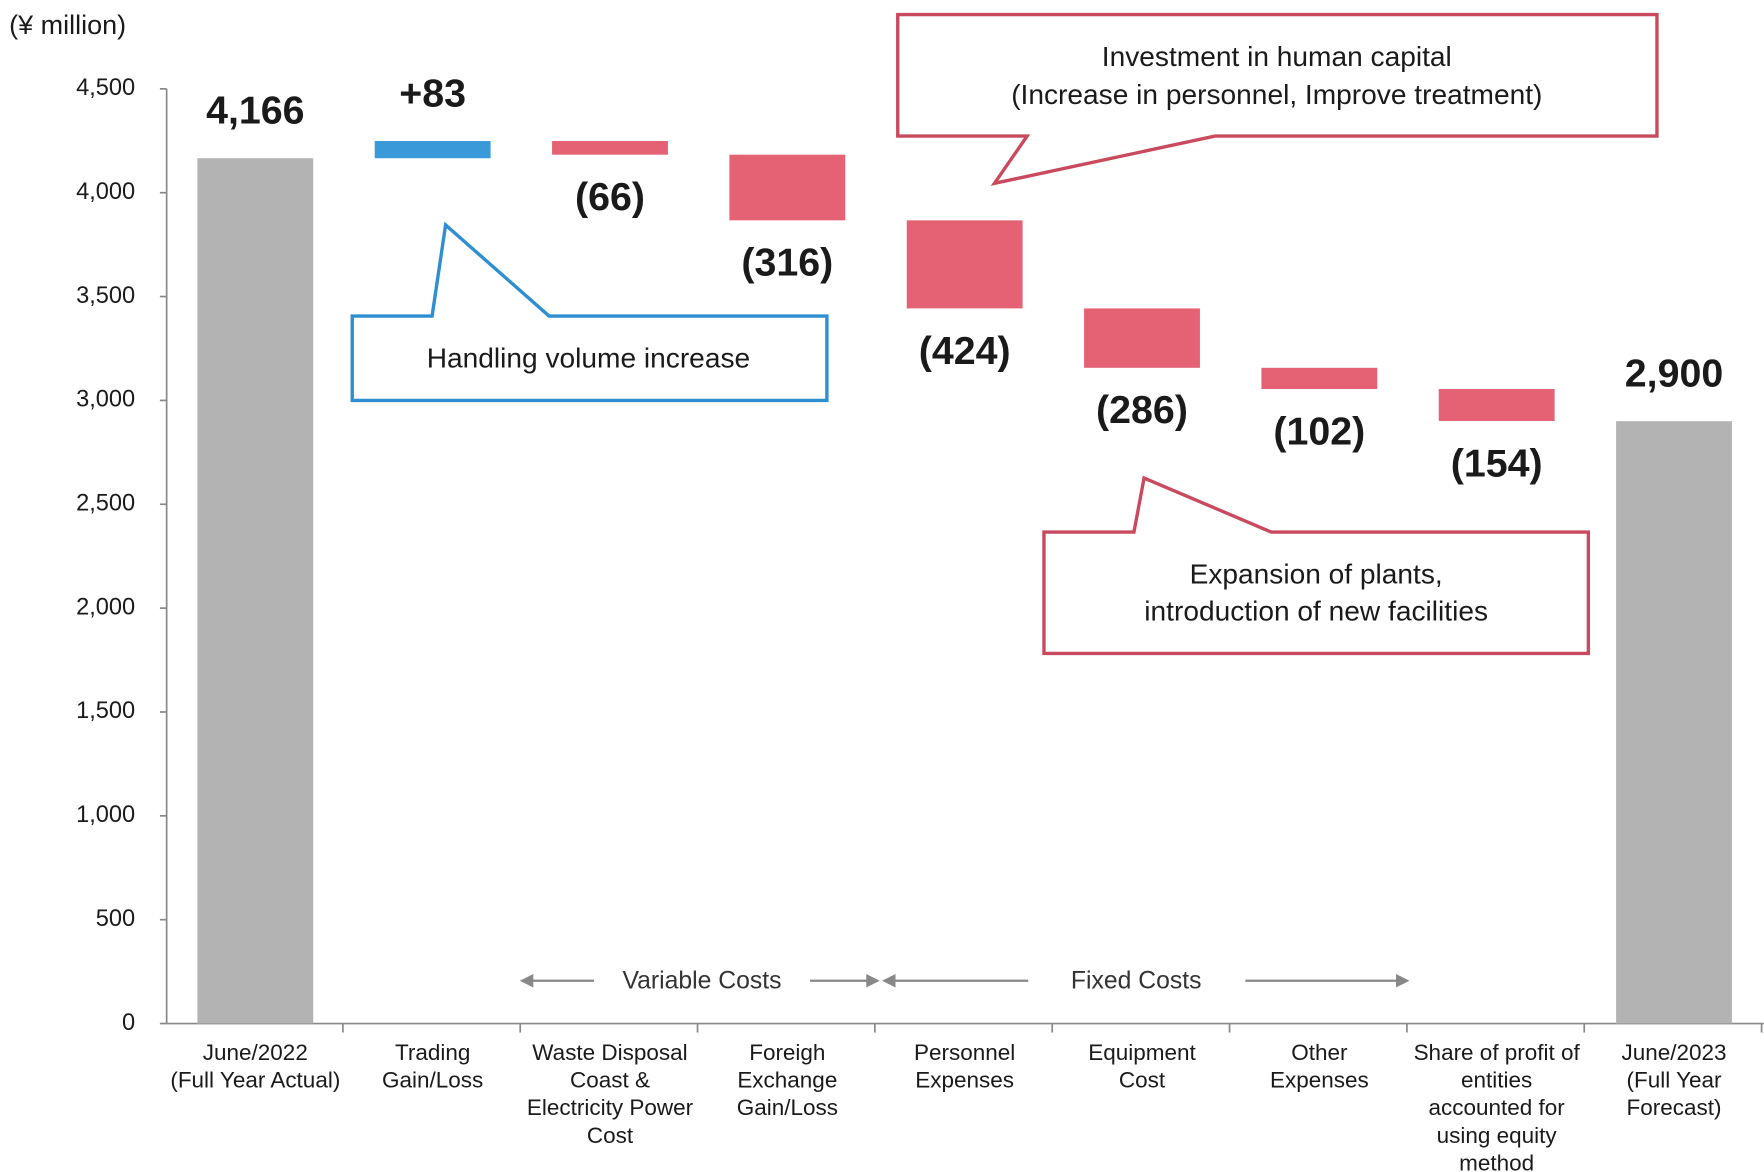 The height and width of the screenshot is (1172, 1764). Describe the element at coordinates (1497, 1135) in the screenshot. I see `x-tick-label: using equity` at that location.